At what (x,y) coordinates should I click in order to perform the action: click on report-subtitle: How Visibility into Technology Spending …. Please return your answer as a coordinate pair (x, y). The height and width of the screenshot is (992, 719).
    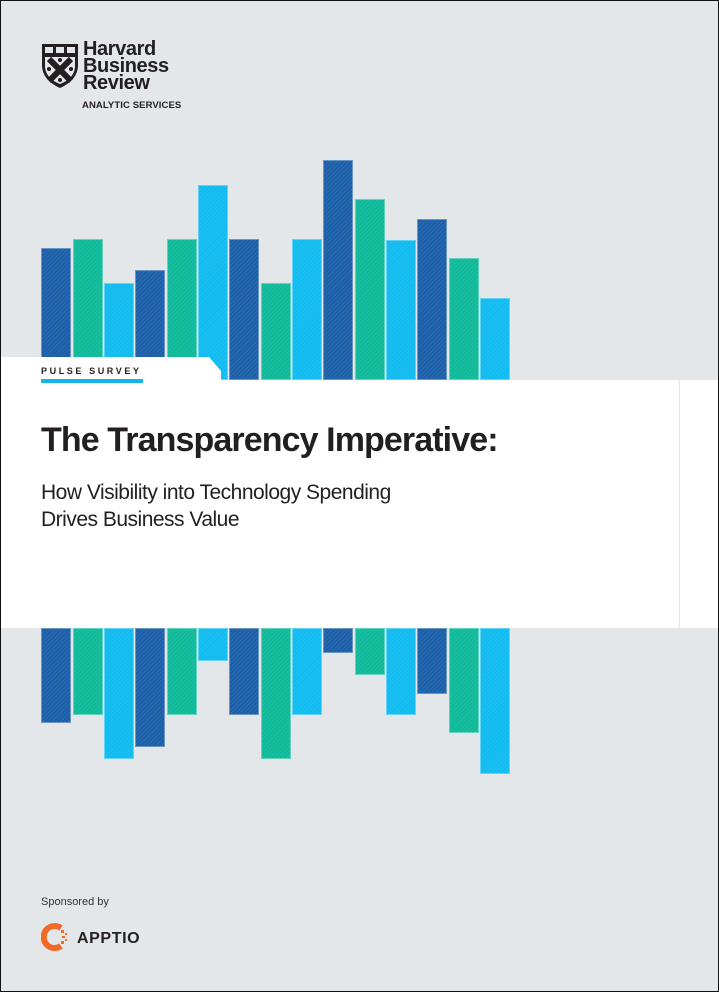
    Looking at the image, I should click on (216, 506).